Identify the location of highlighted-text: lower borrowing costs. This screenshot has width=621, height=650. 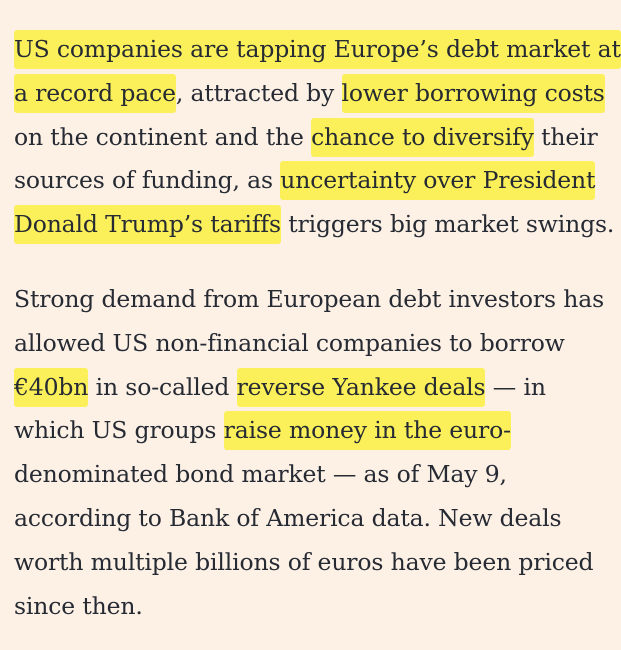
(473, 93).